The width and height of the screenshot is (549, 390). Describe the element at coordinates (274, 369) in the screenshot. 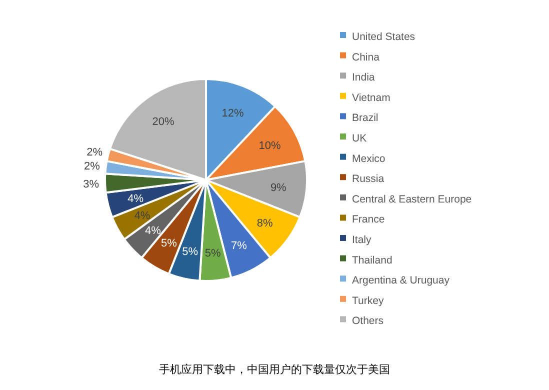

I see `text: 手机应用下载中，中国用户的下载量仅次于美国` at that location.